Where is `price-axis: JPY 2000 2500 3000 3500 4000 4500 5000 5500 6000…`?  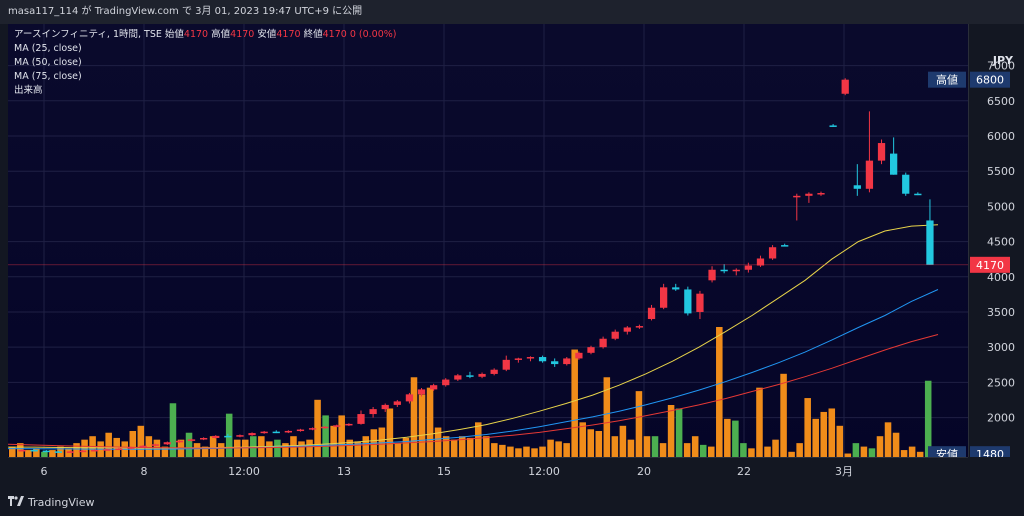
price-axis: JPY 2000 2500 3000 3500 4000 4500 5000 5500 6000… is located at coordinates (996, 240).